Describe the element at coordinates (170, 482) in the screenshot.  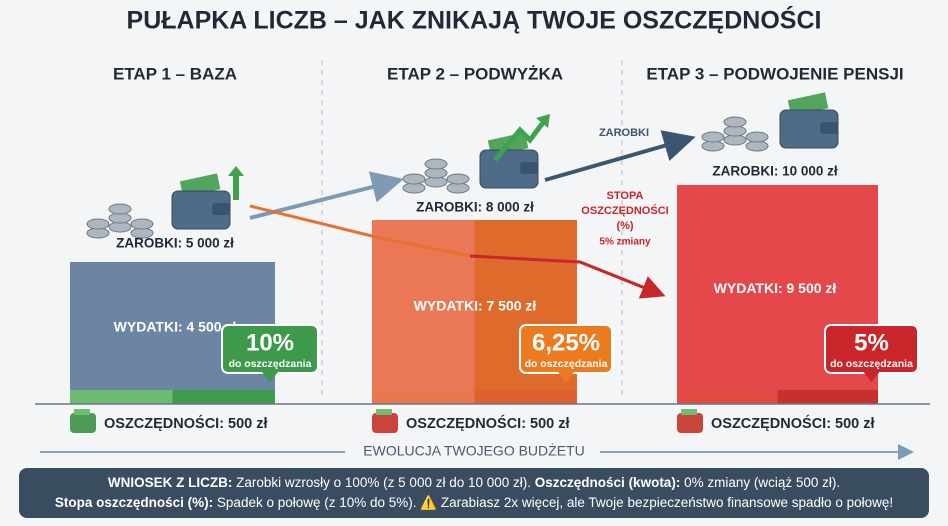
I see `conclusion-text: WNIOSEK Z LICZB:` at that location.